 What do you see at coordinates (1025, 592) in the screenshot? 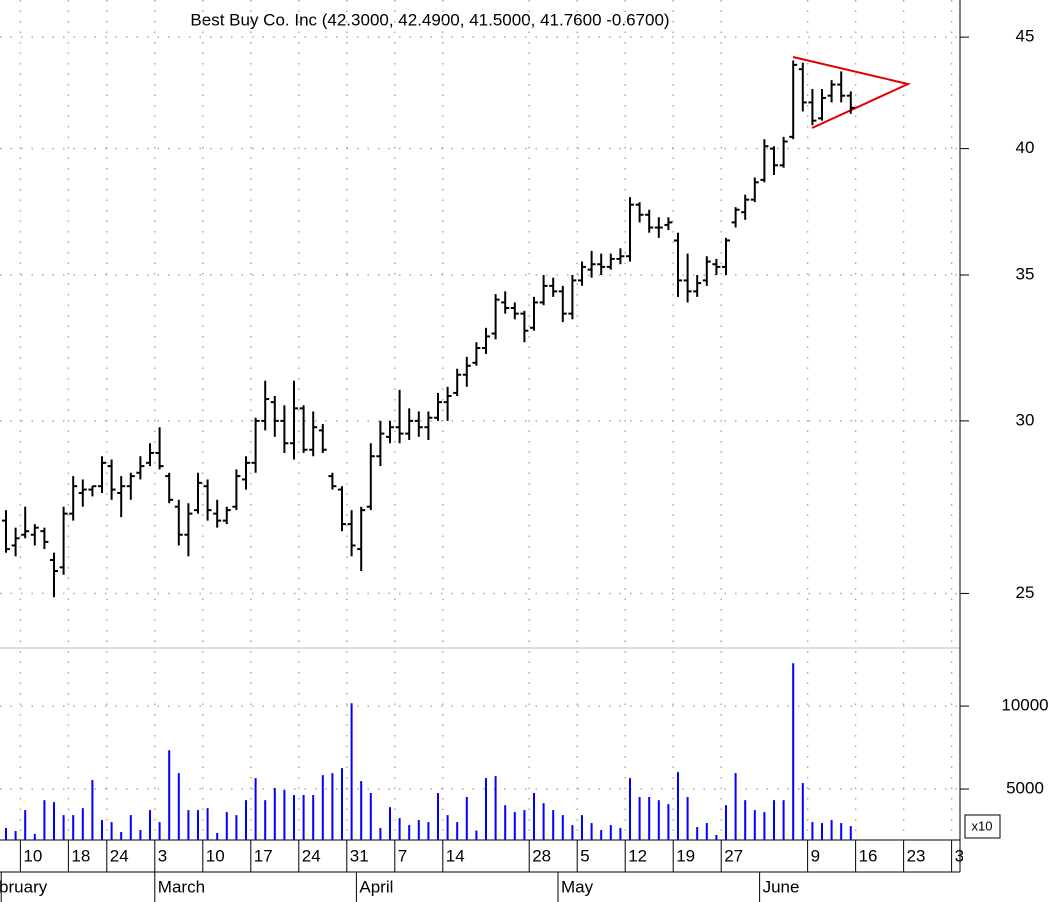
I see `y-tick-label: 25` at bounding box center [1025, 592].